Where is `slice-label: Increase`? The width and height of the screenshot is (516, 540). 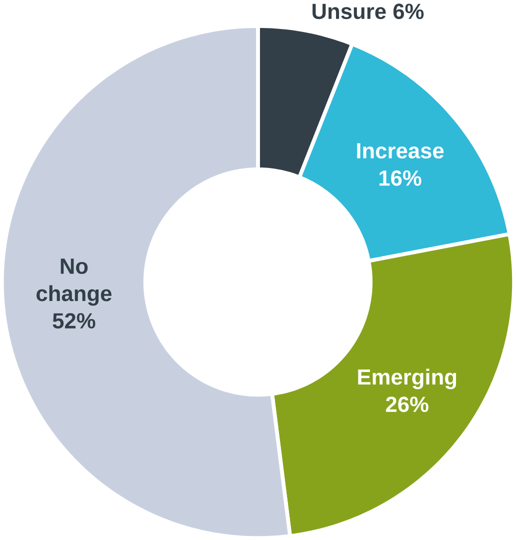 slice-label: Increase is located at coordinates (400, 150).